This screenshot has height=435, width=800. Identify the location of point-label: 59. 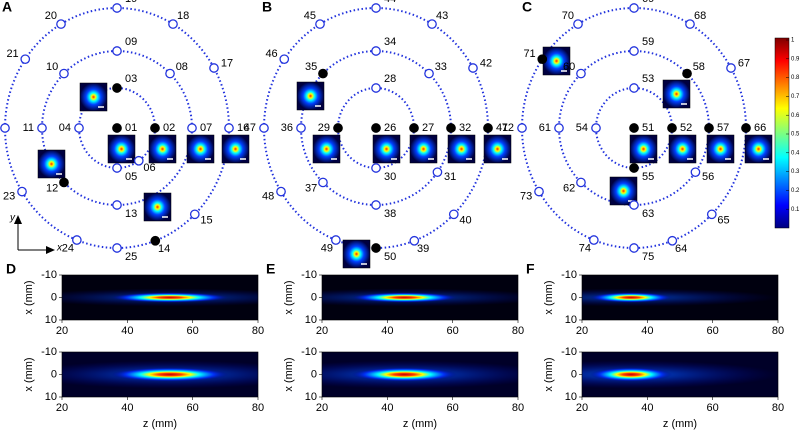
(648, 42).